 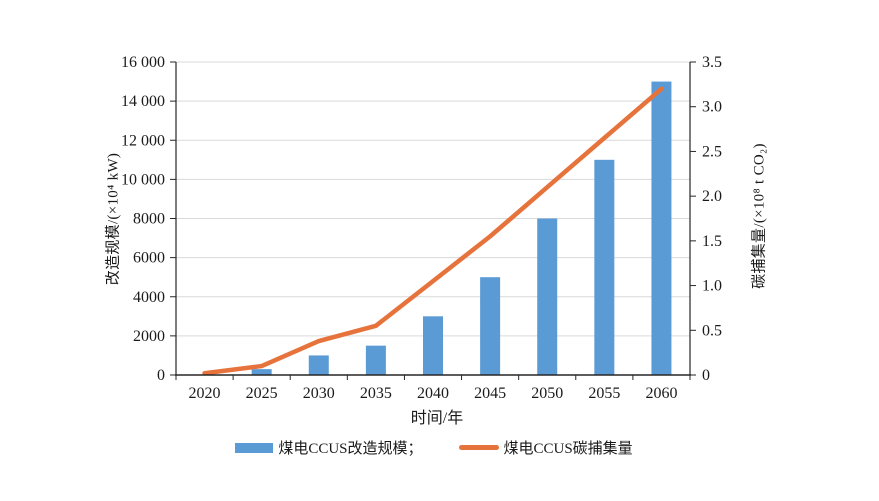 What do you see at coordinates (434, 447) in the screenshot?
I see `legend: 煤电CCUS改造规模； 煤电CCUS碳捕集量` at bounding box center [434, 447].